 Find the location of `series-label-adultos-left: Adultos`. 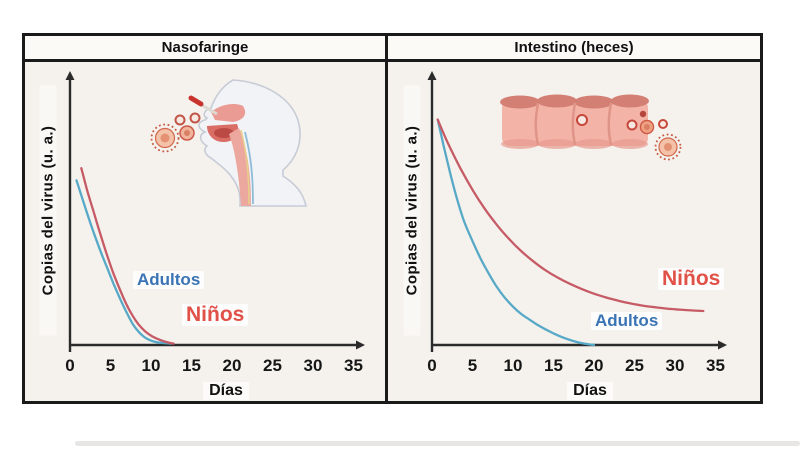

series-label-adultos-left: Adultos is located at coordinates (169, 280).